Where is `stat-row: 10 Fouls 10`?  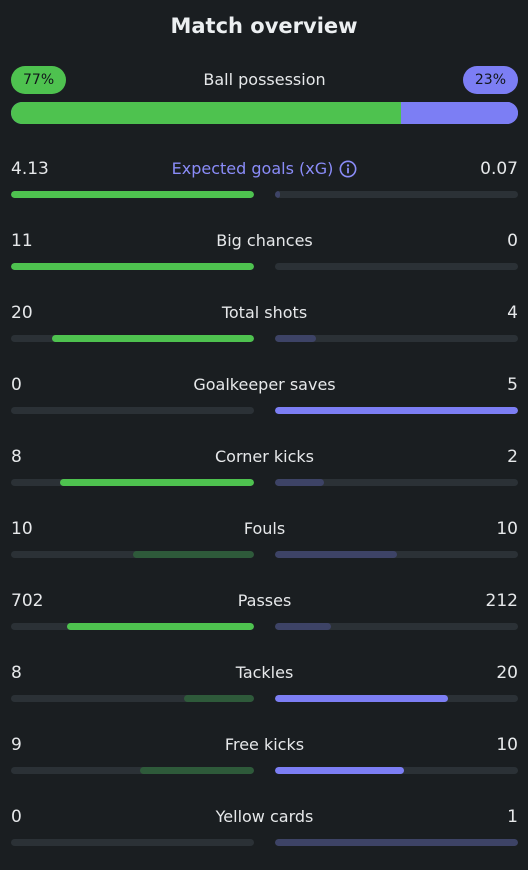
stat-row: 10 Fouls 10 is located at coordinates (264, 543).